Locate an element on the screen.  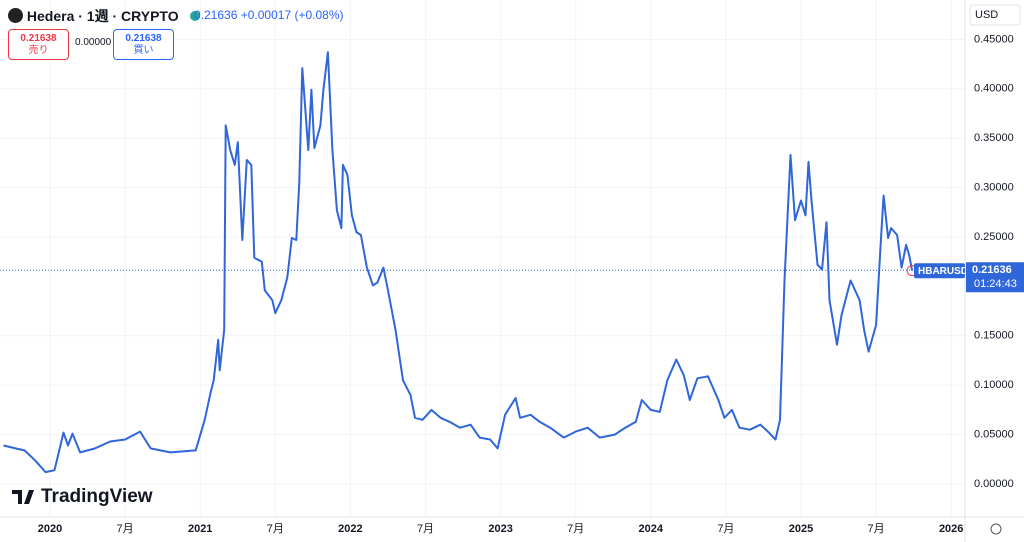
x-tick-label: 2025 is located at coordinates (801, 529).